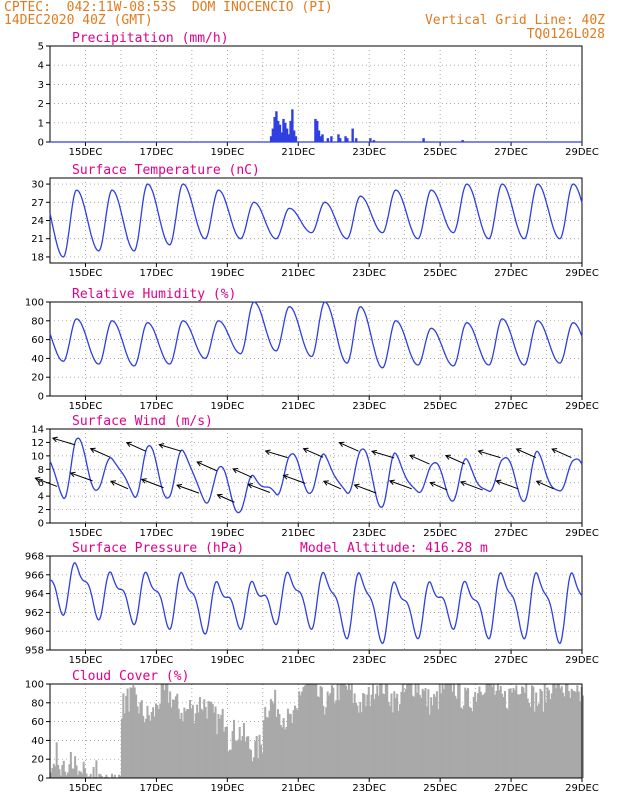 The image size is (618, 800). I want to click on panel-5-xtick-label: 19DEC, so click(227, 660).